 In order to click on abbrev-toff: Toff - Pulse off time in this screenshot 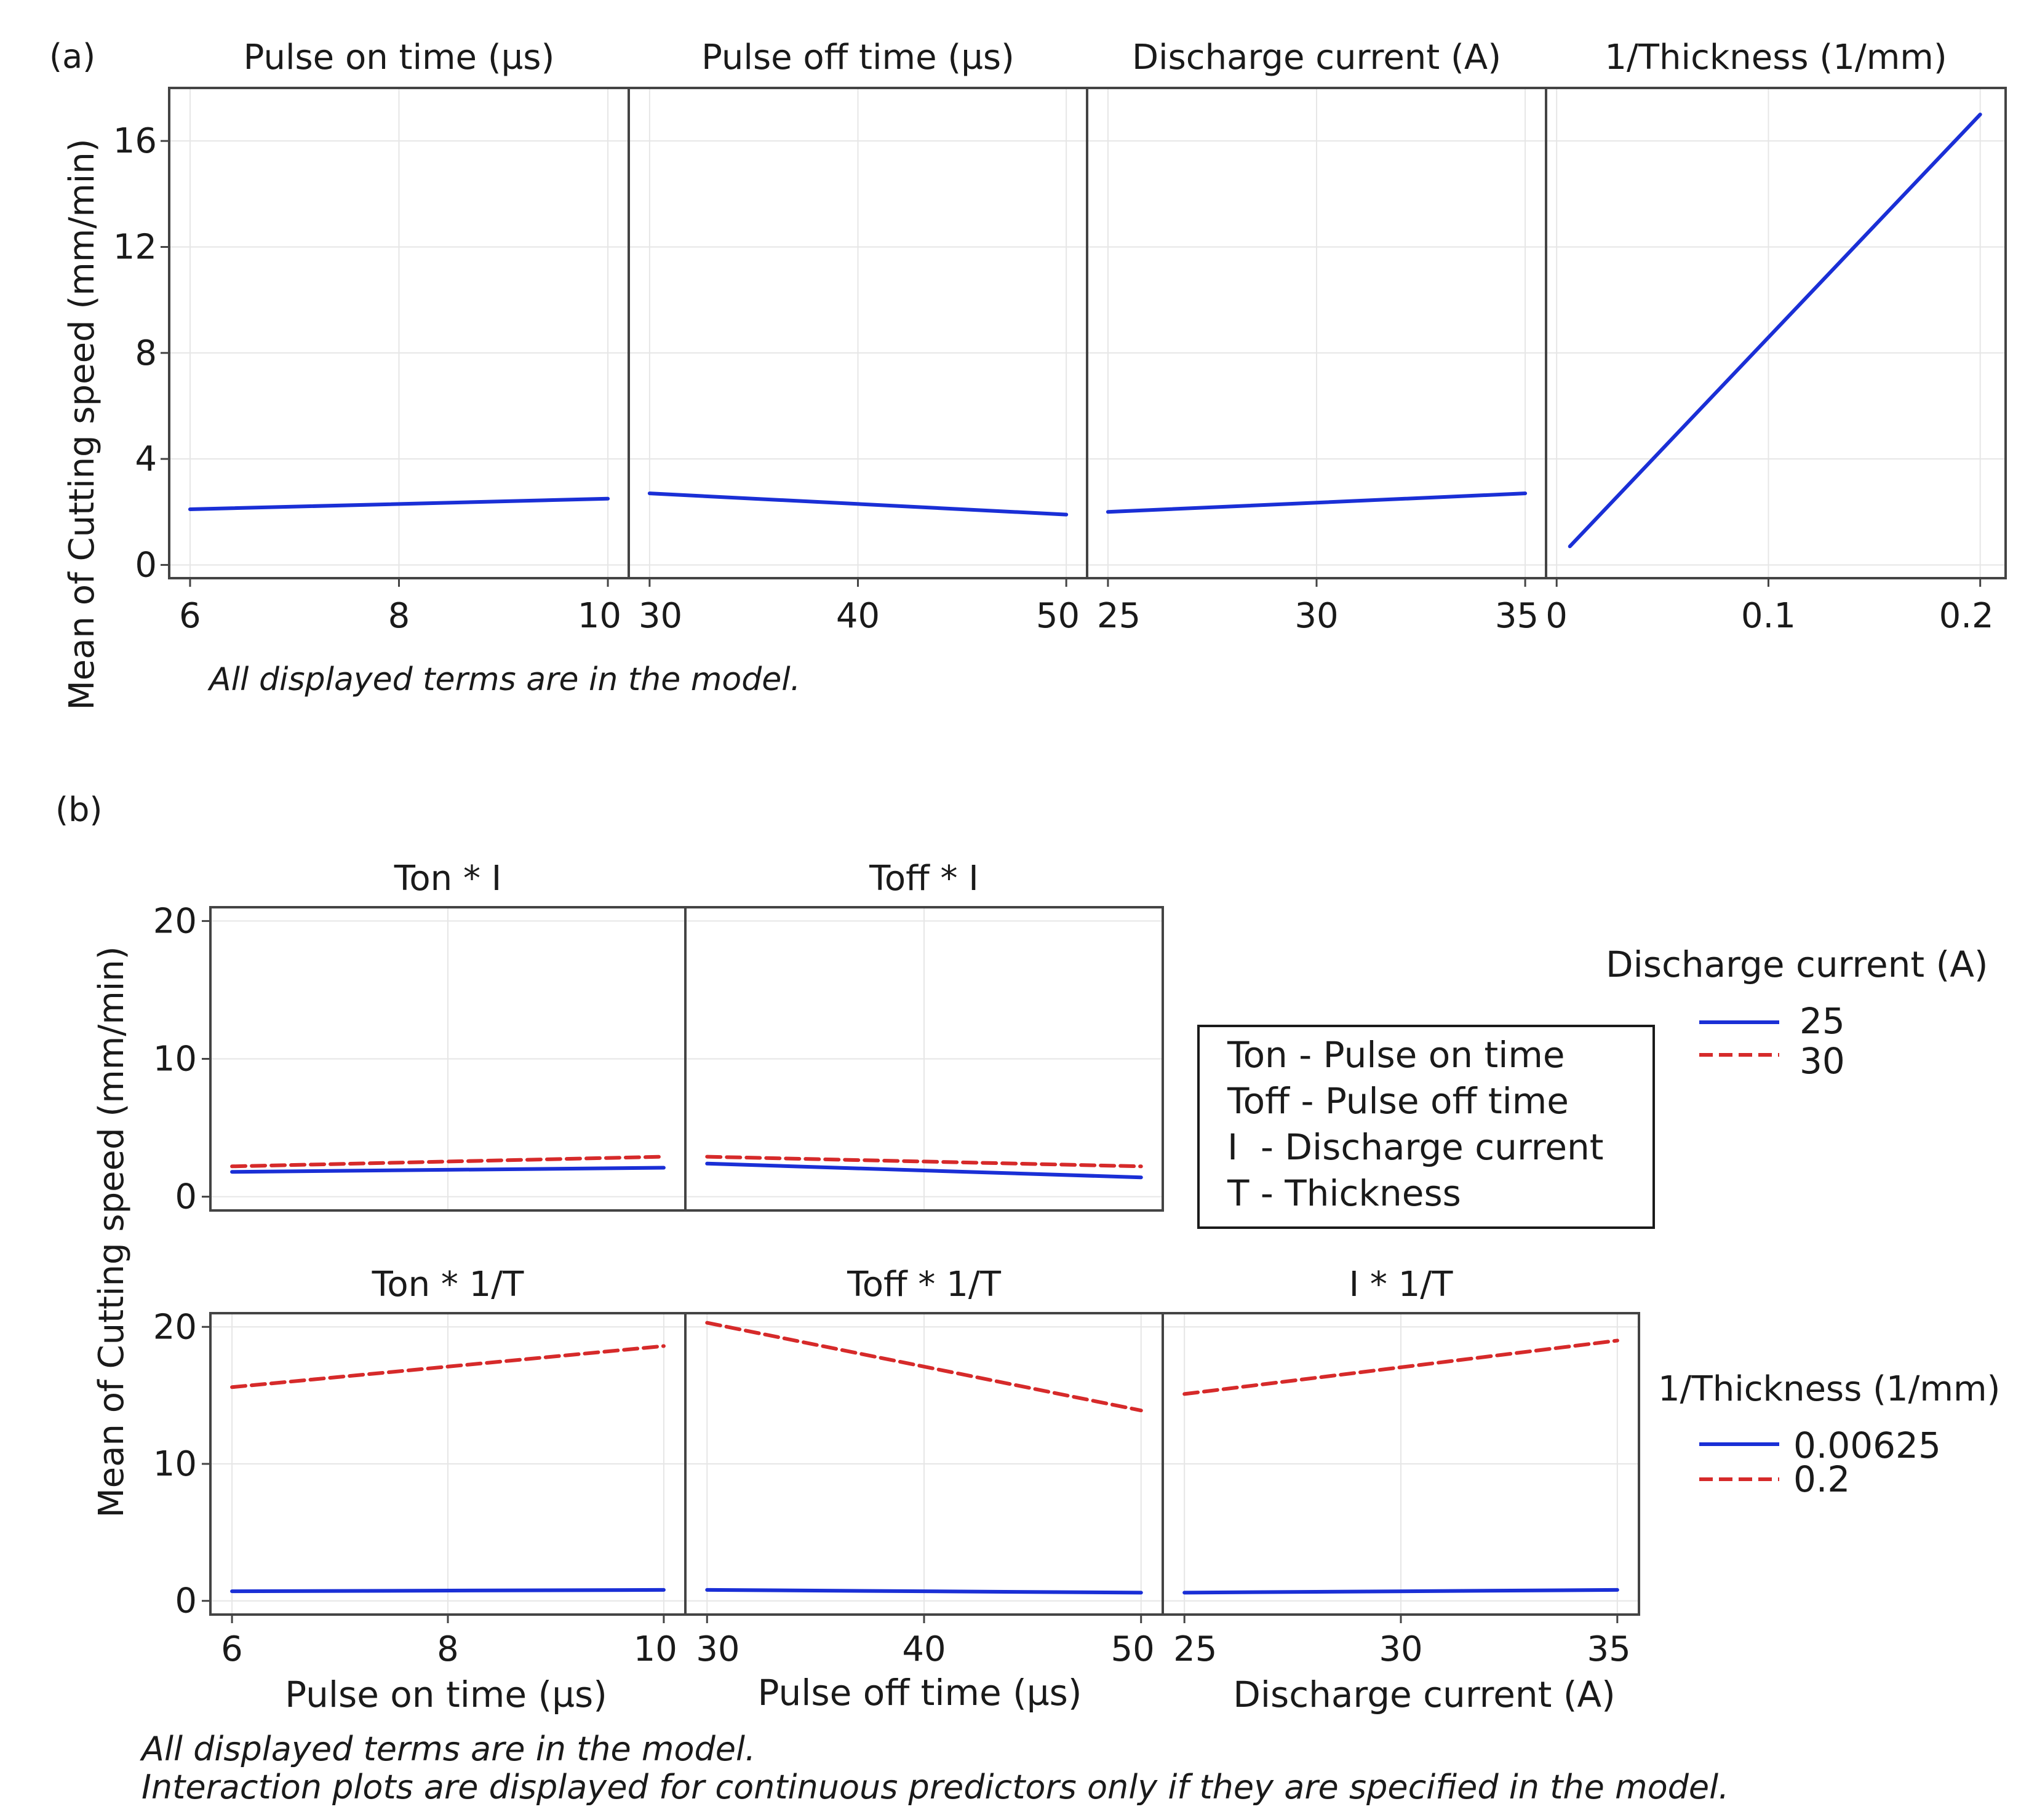, I will do `click(1398, 1101)`.